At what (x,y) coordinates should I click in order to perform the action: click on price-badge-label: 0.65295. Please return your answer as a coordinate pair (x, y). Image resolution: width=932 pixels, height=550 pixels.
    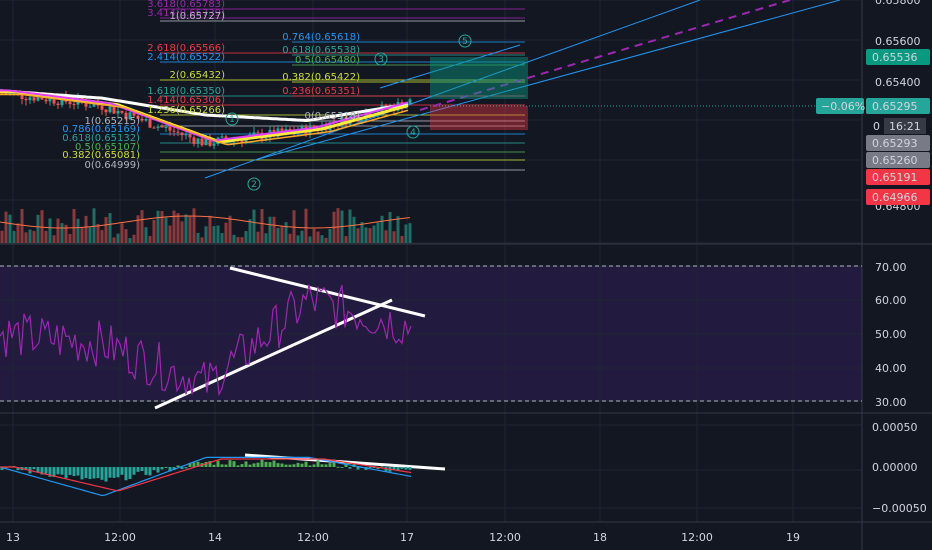
    Looking at the image, I should click on (895, 106).